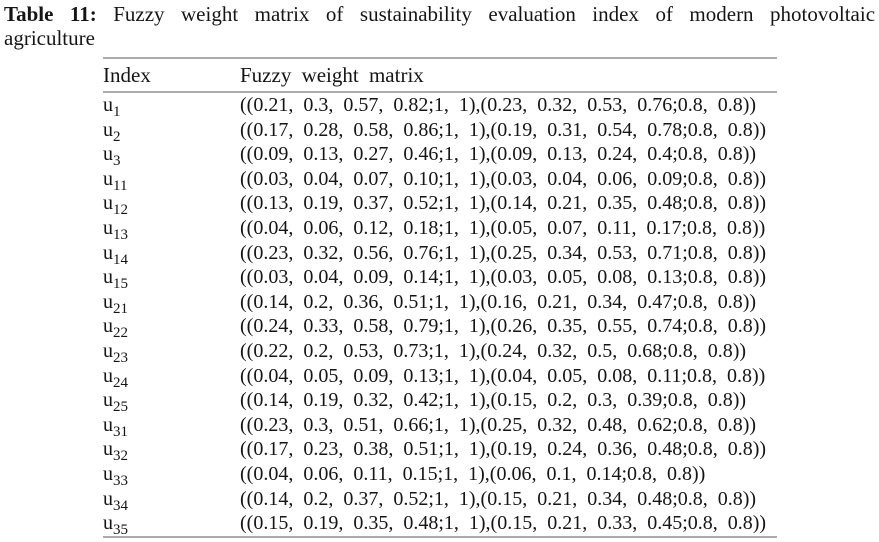 The width and height of the screenshot is (879, 542). What do you see at coordinates (127, 74) in the screenshot?
I see `column-header-index: Index` at bounding box center [127, 74].